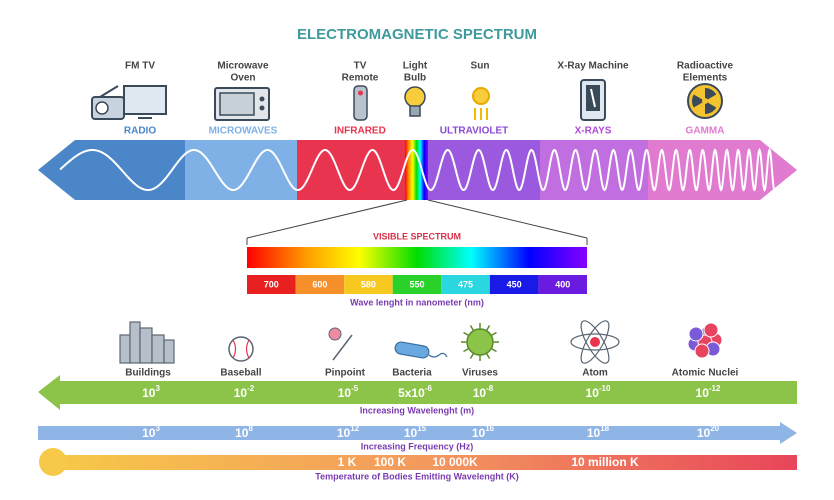  I want to click on source-label: FM TV, so click(140, 66).